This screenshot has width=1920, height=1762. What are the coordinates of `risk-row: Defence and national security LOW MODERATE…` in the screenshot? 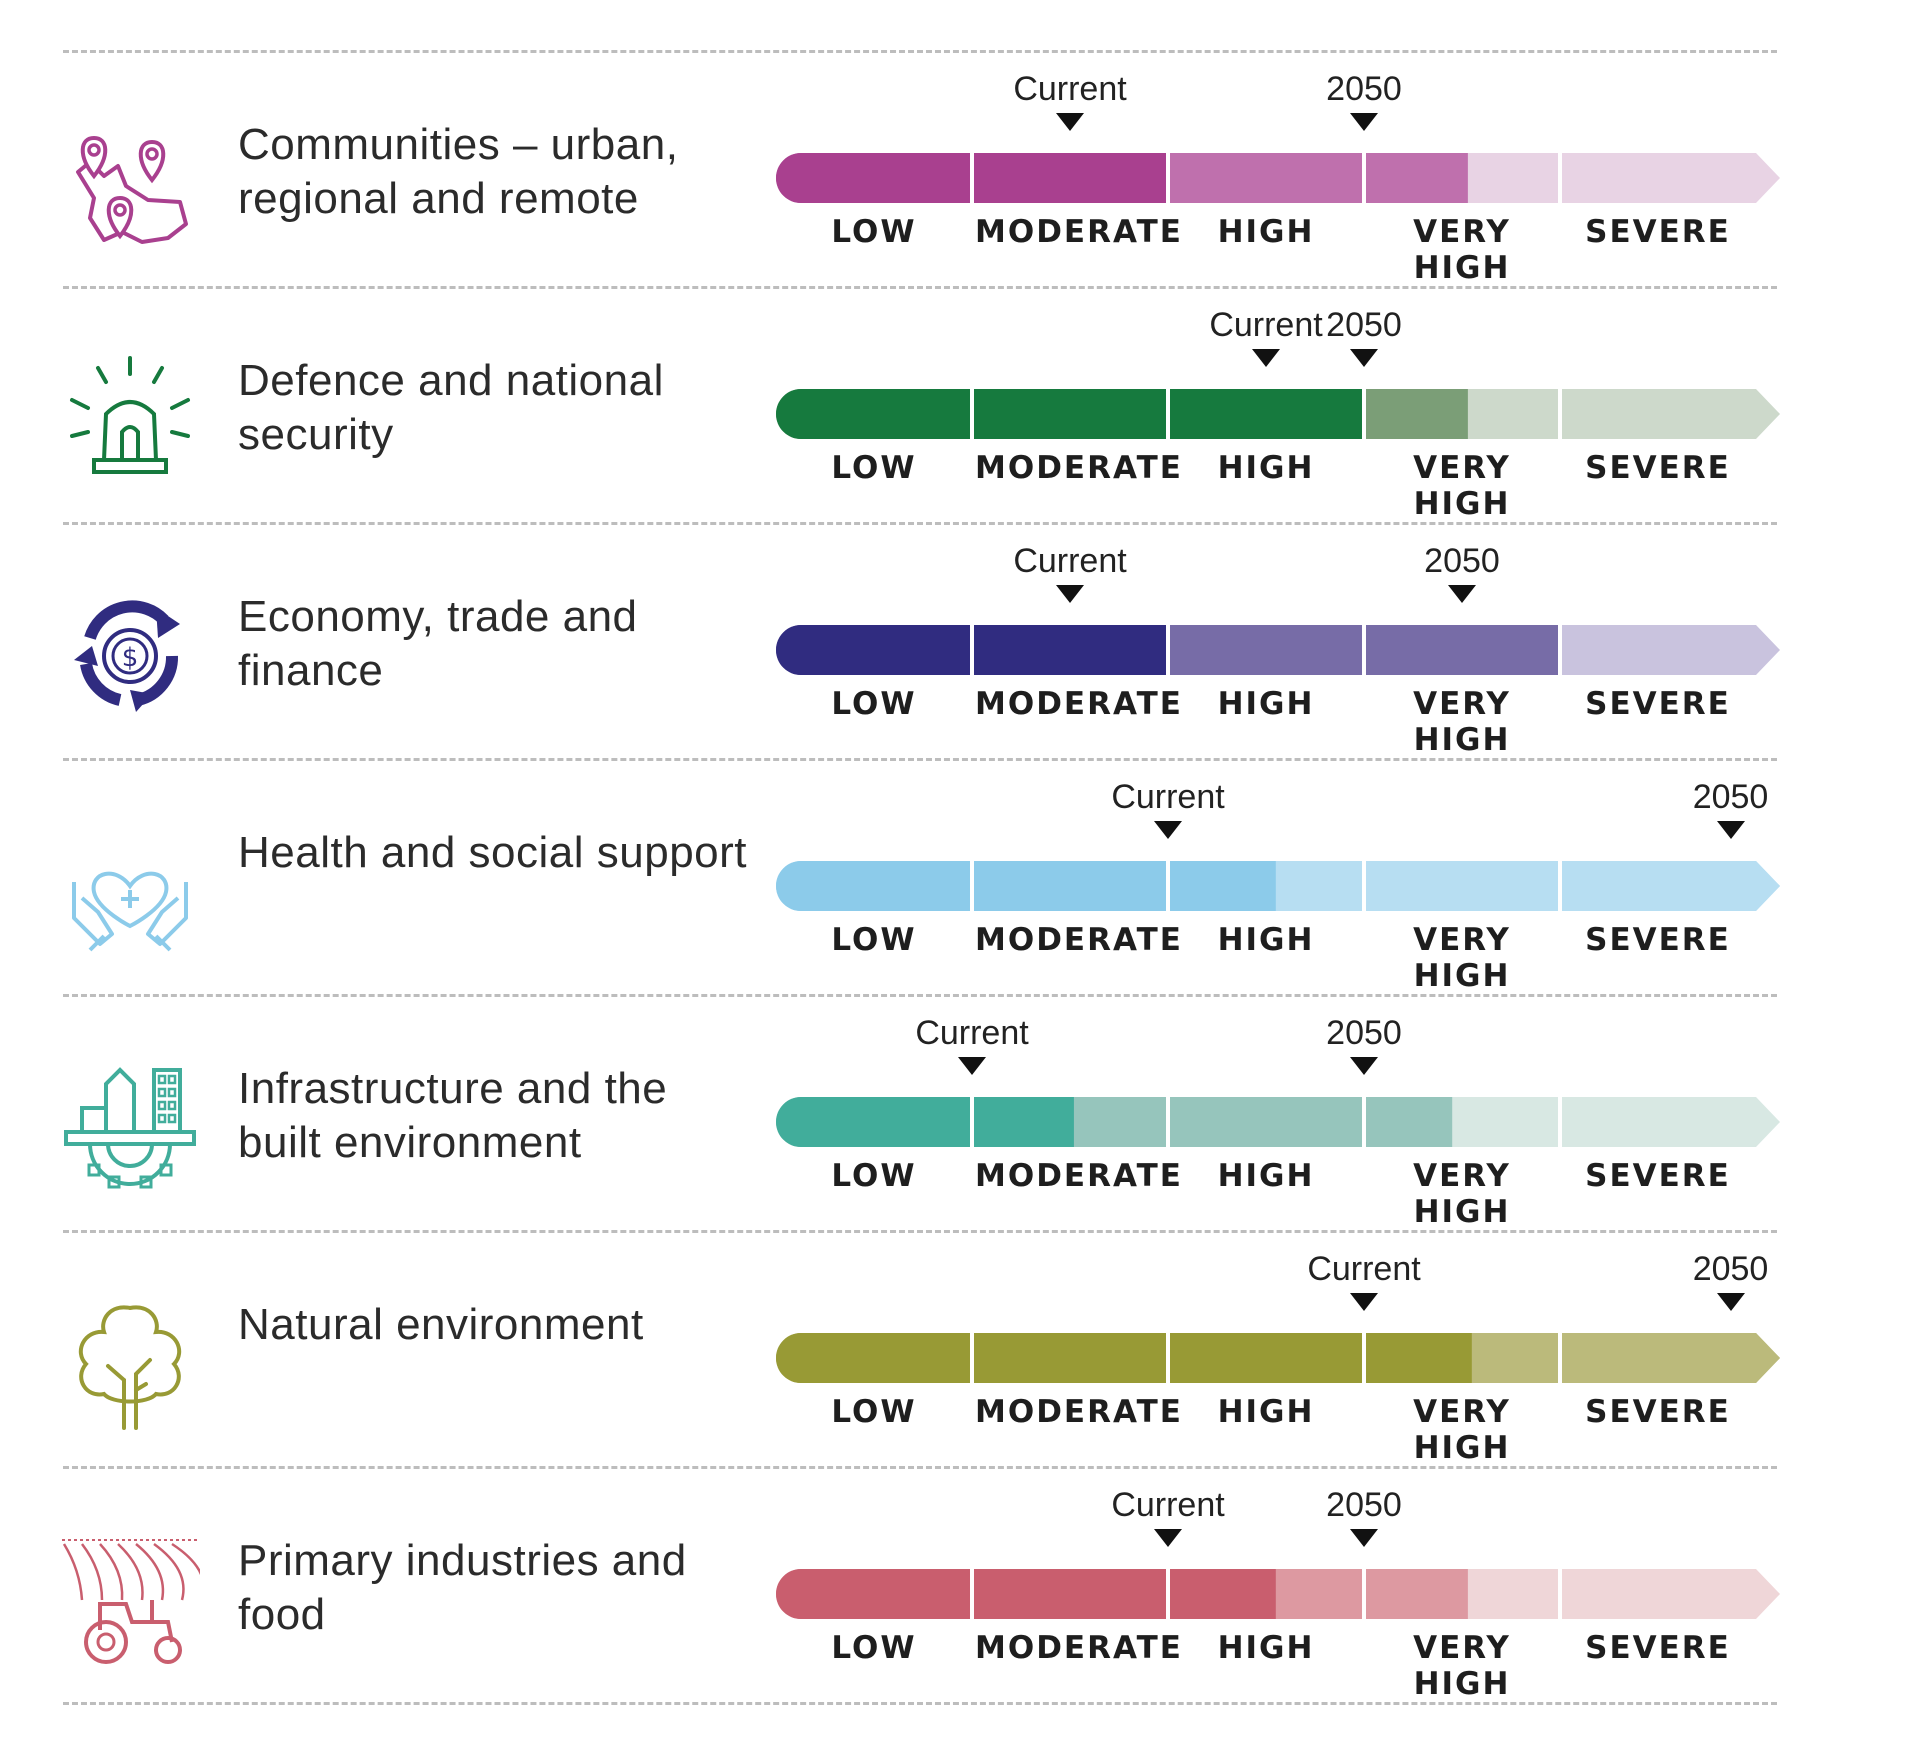 It's located at (960, 404).